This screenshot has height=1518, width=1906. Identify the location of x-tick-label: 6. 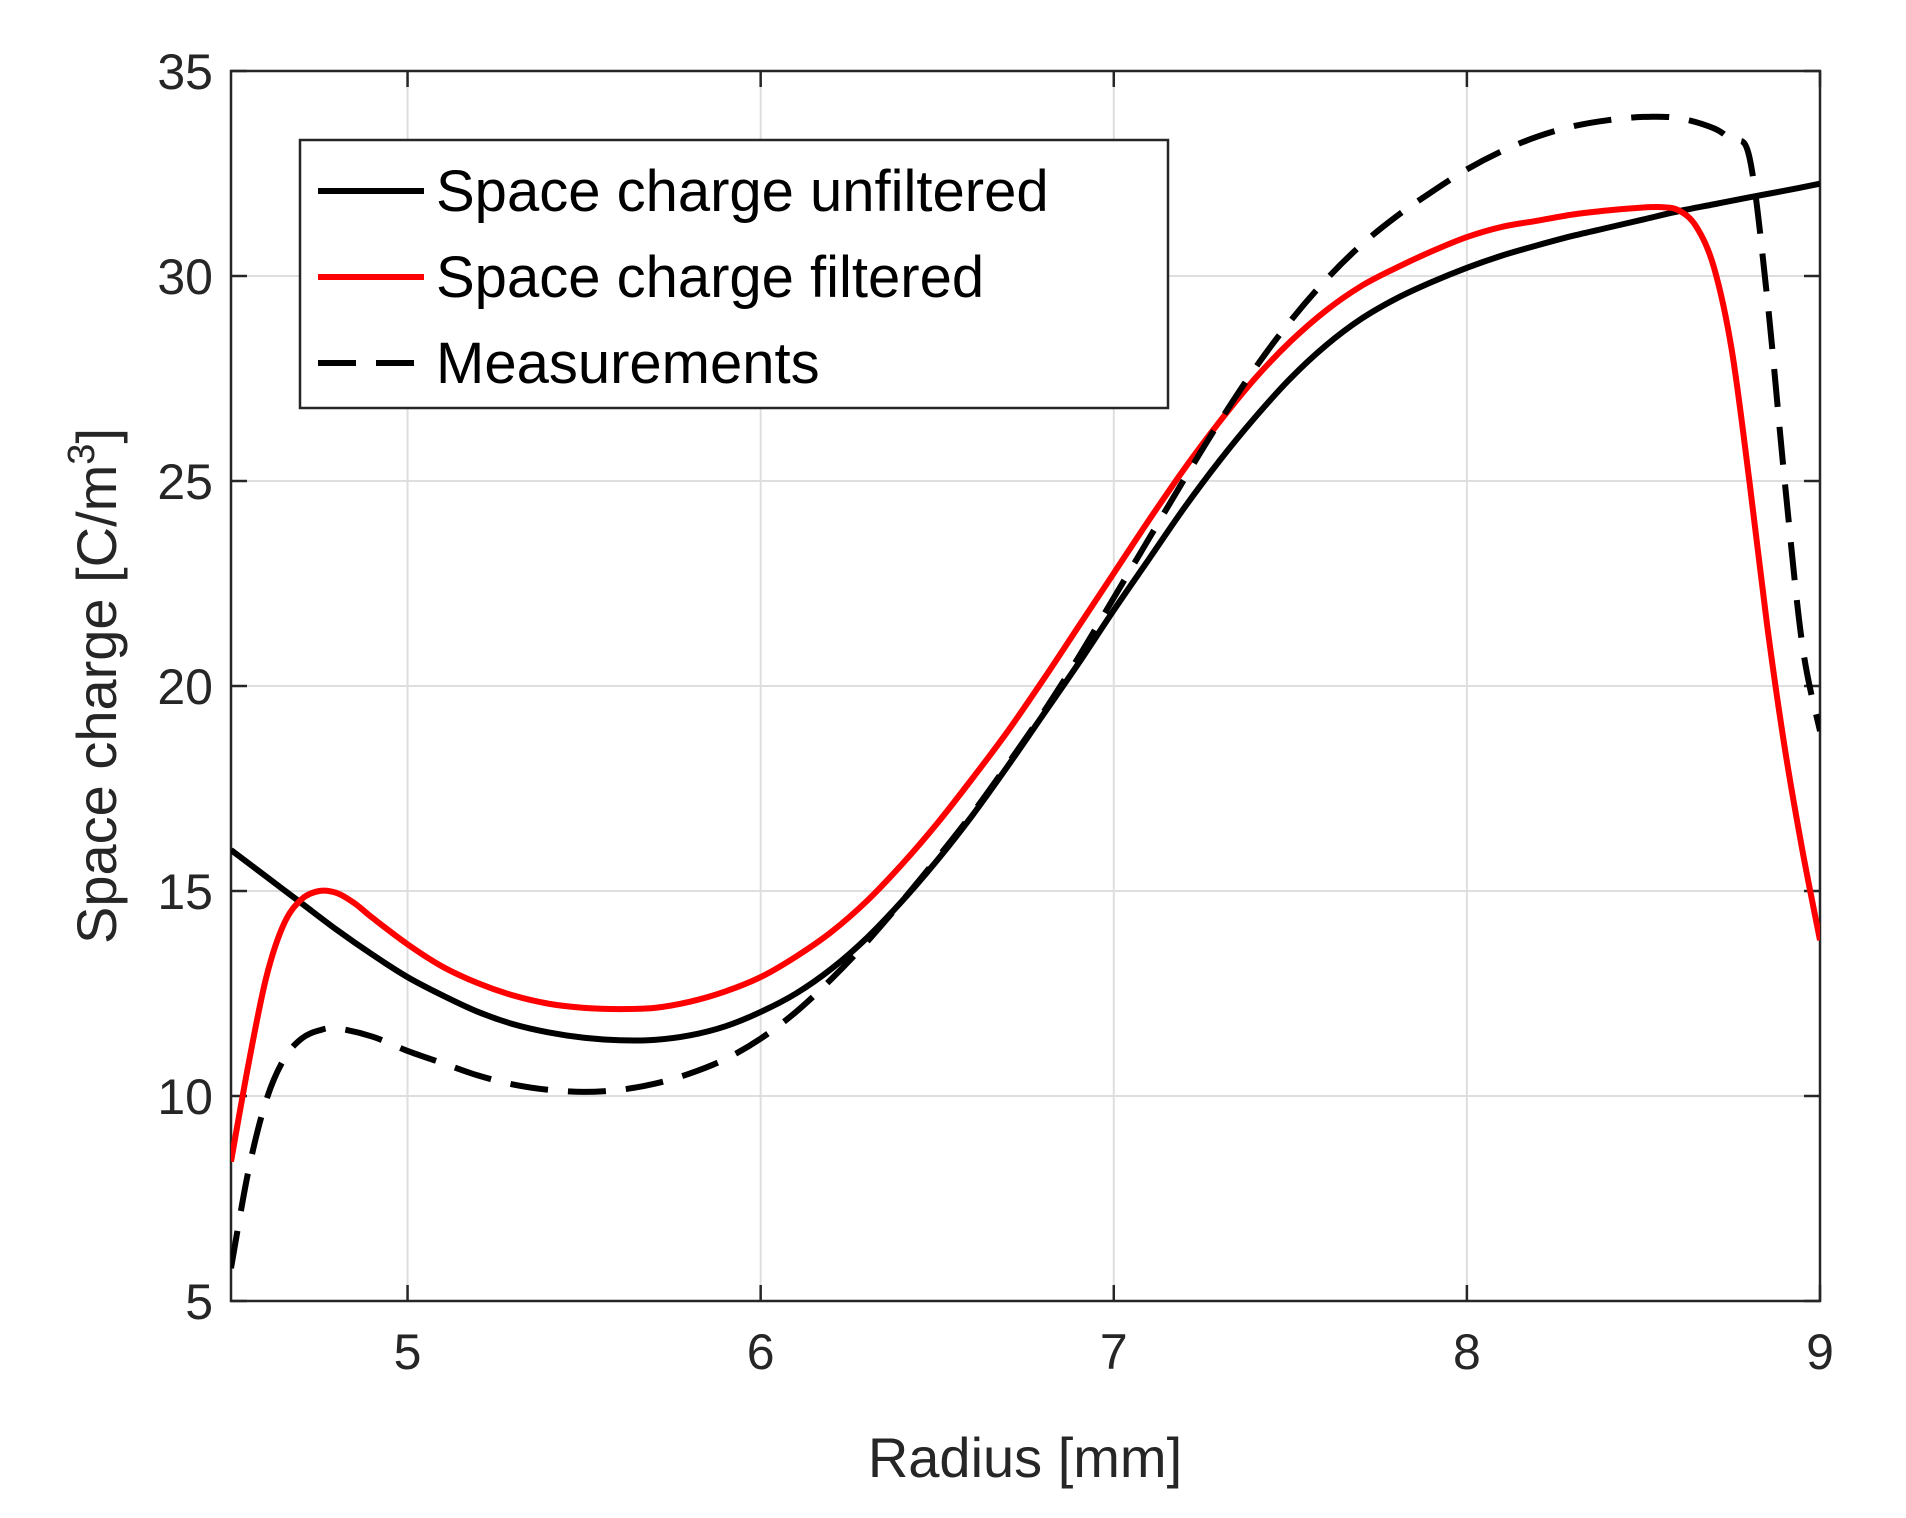
(761, 1352).